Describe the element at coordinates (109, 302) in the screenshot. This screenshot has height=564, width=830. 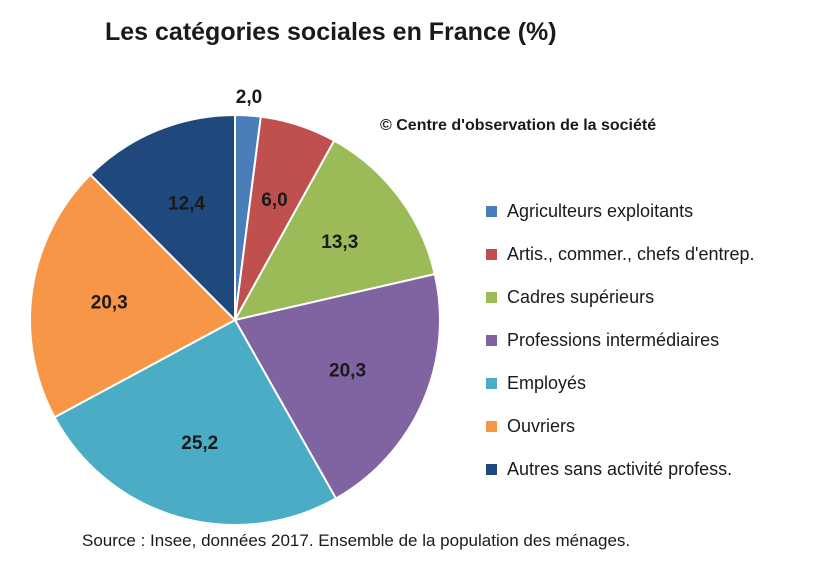
I see `slice-value-label-6: 20,3` at that location.